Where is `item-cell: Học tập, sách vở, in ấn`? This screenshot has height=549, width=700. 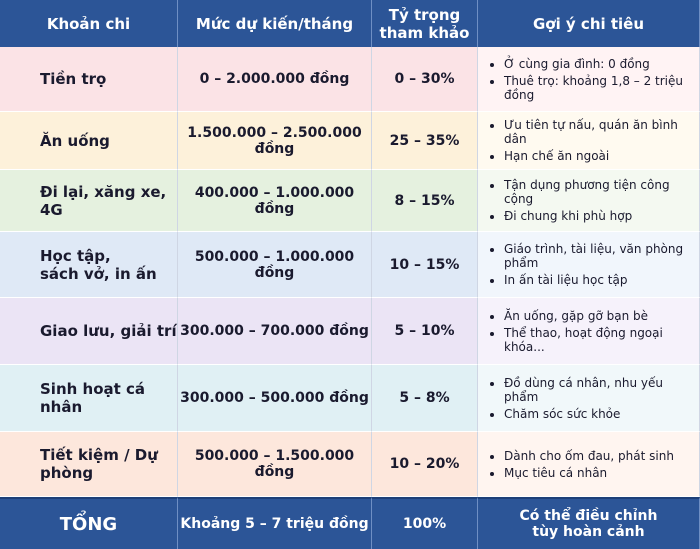 item-cell: Học tập, sách vở, in ấn is located at coordinates (89, 265).